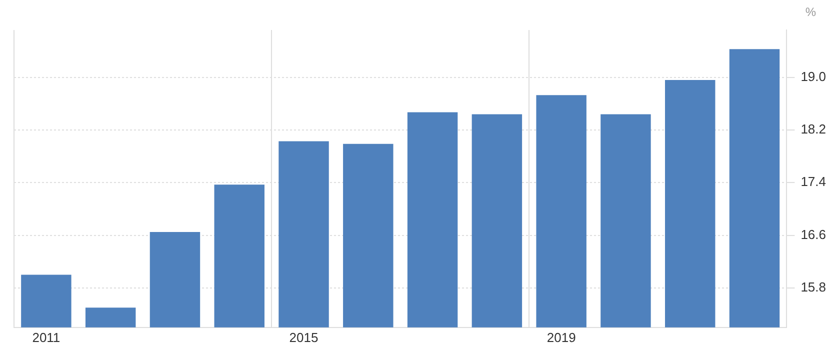  What do you see at coordinates (813, 287) in the screenshot?
I see `y-tick-label: 15.8` at bounding box center [813, 287].